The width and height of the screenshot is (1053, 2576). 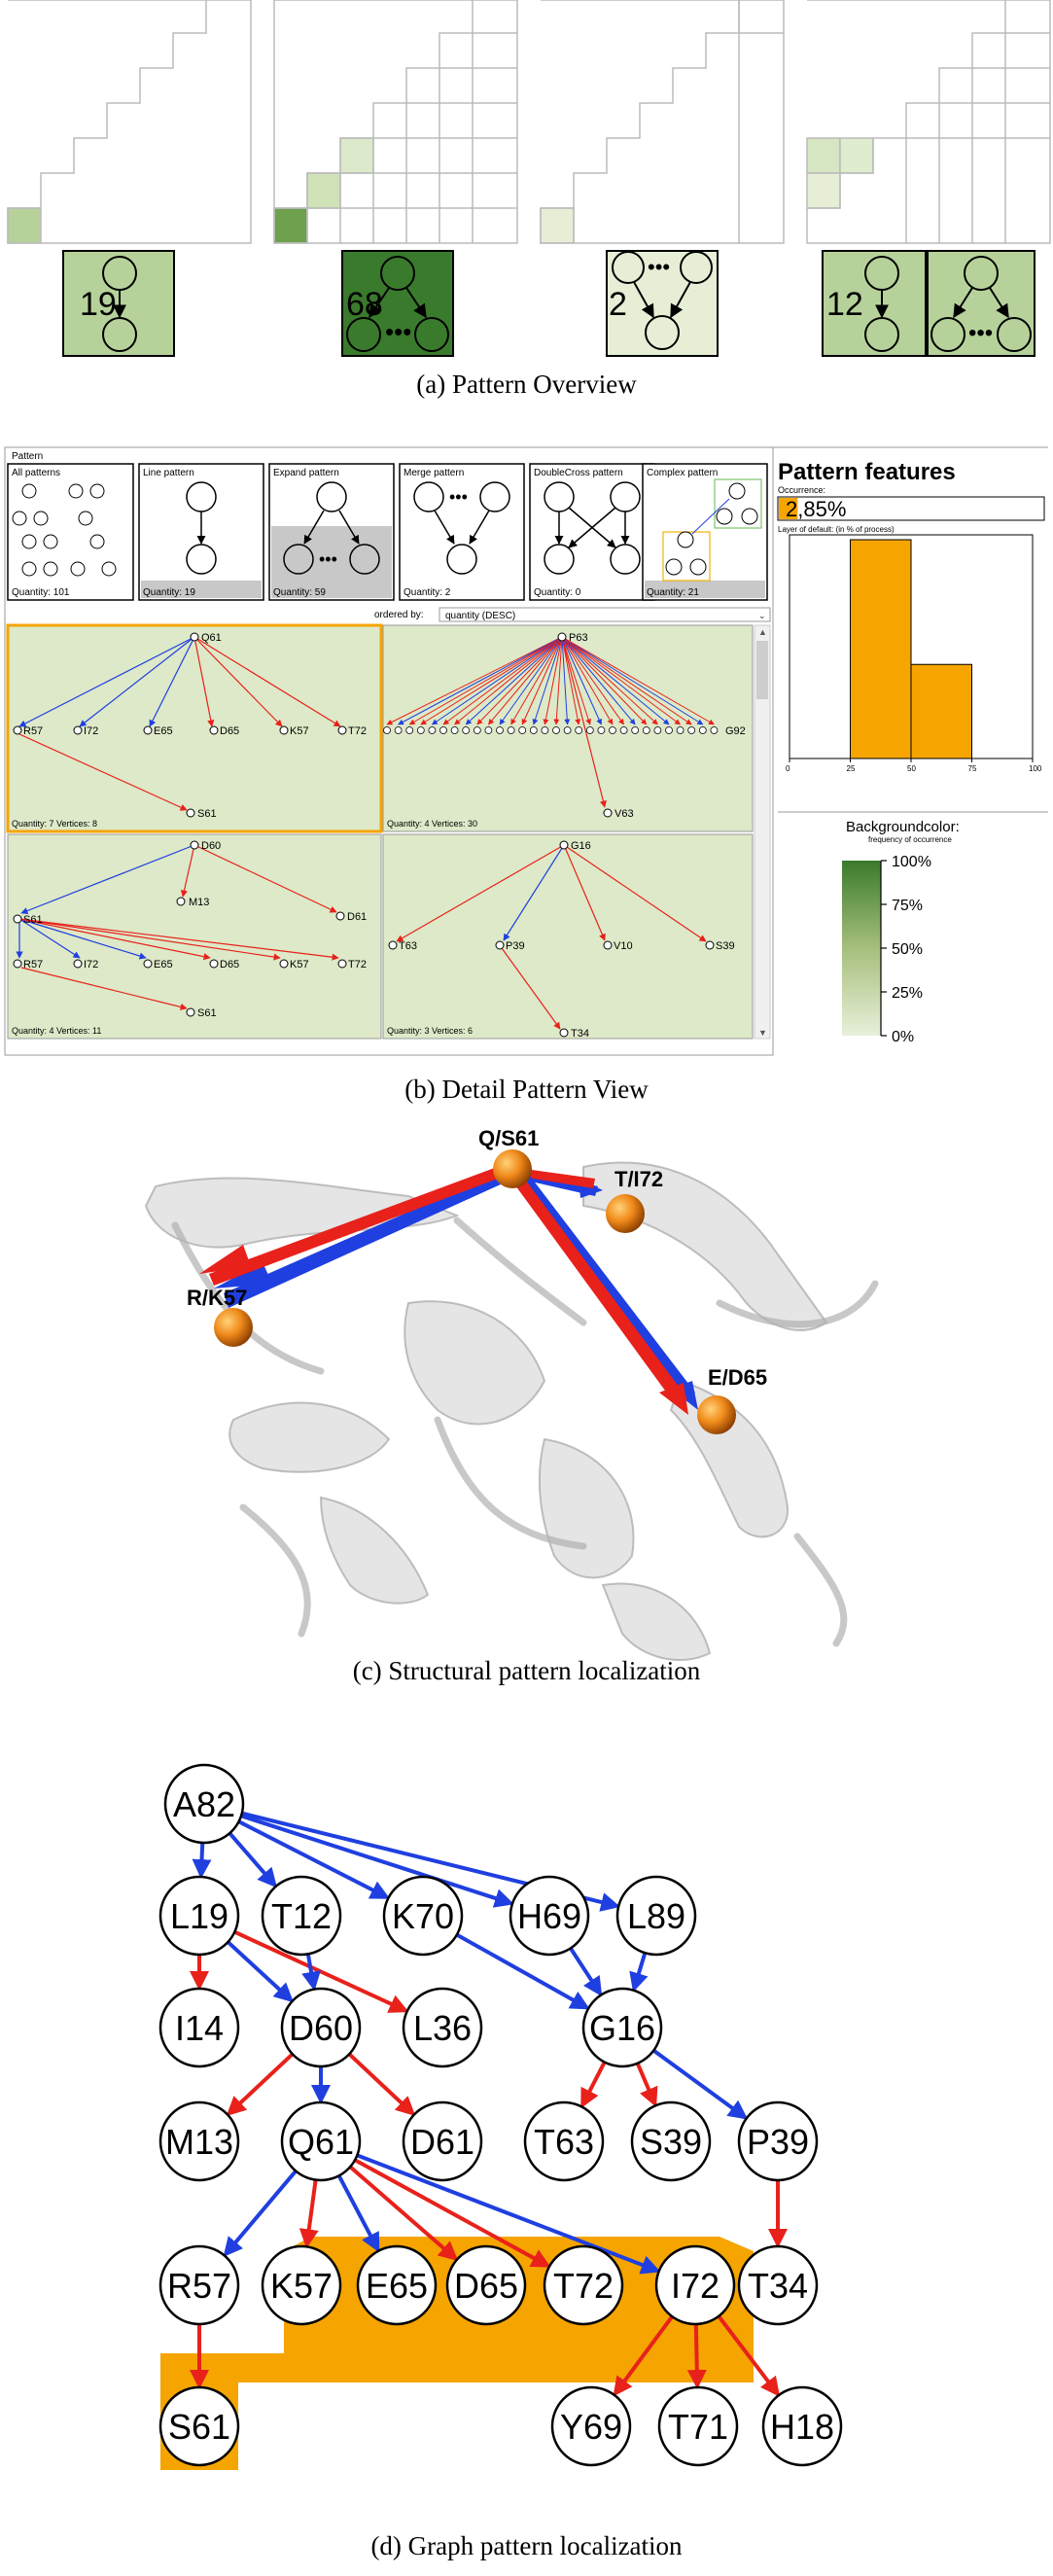 What do you see at coordinates (671, 2141) in the screenshot?
I see `graph-node-s39: S39` at bounding box center [671, 2141].